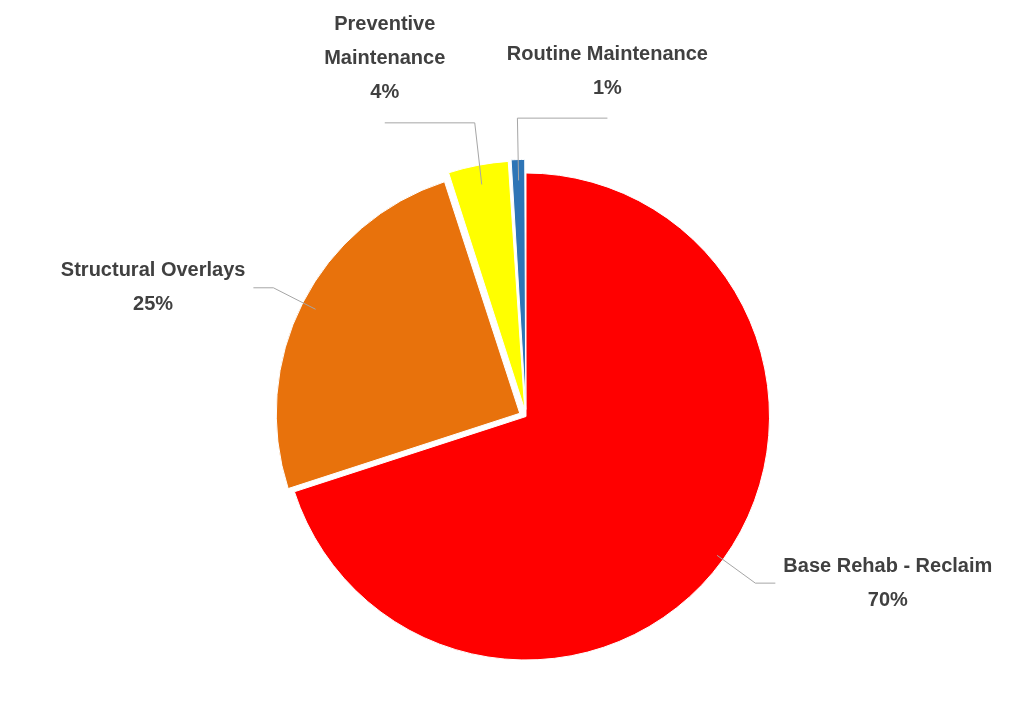 The width and height of the screenshot is (1022, 713). I want to click on data-label: 1%, so click(607, 86).